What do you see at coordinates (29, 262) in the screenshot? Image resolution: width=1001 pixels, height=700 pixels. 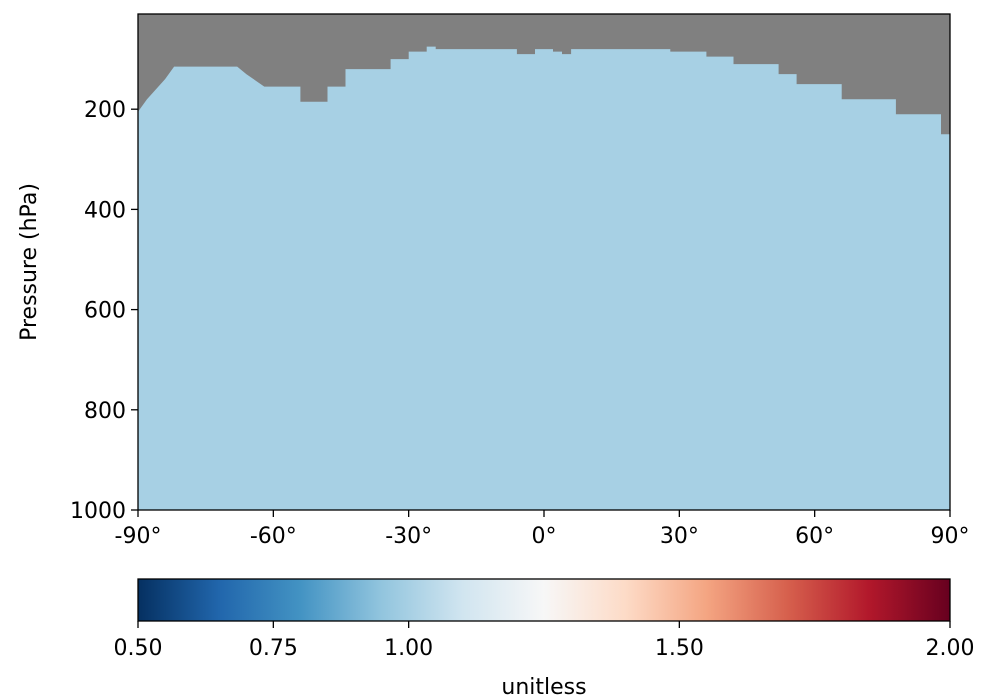 I see `y-axis-label: Pressure (hPa)` at bounding box center [29, 262].